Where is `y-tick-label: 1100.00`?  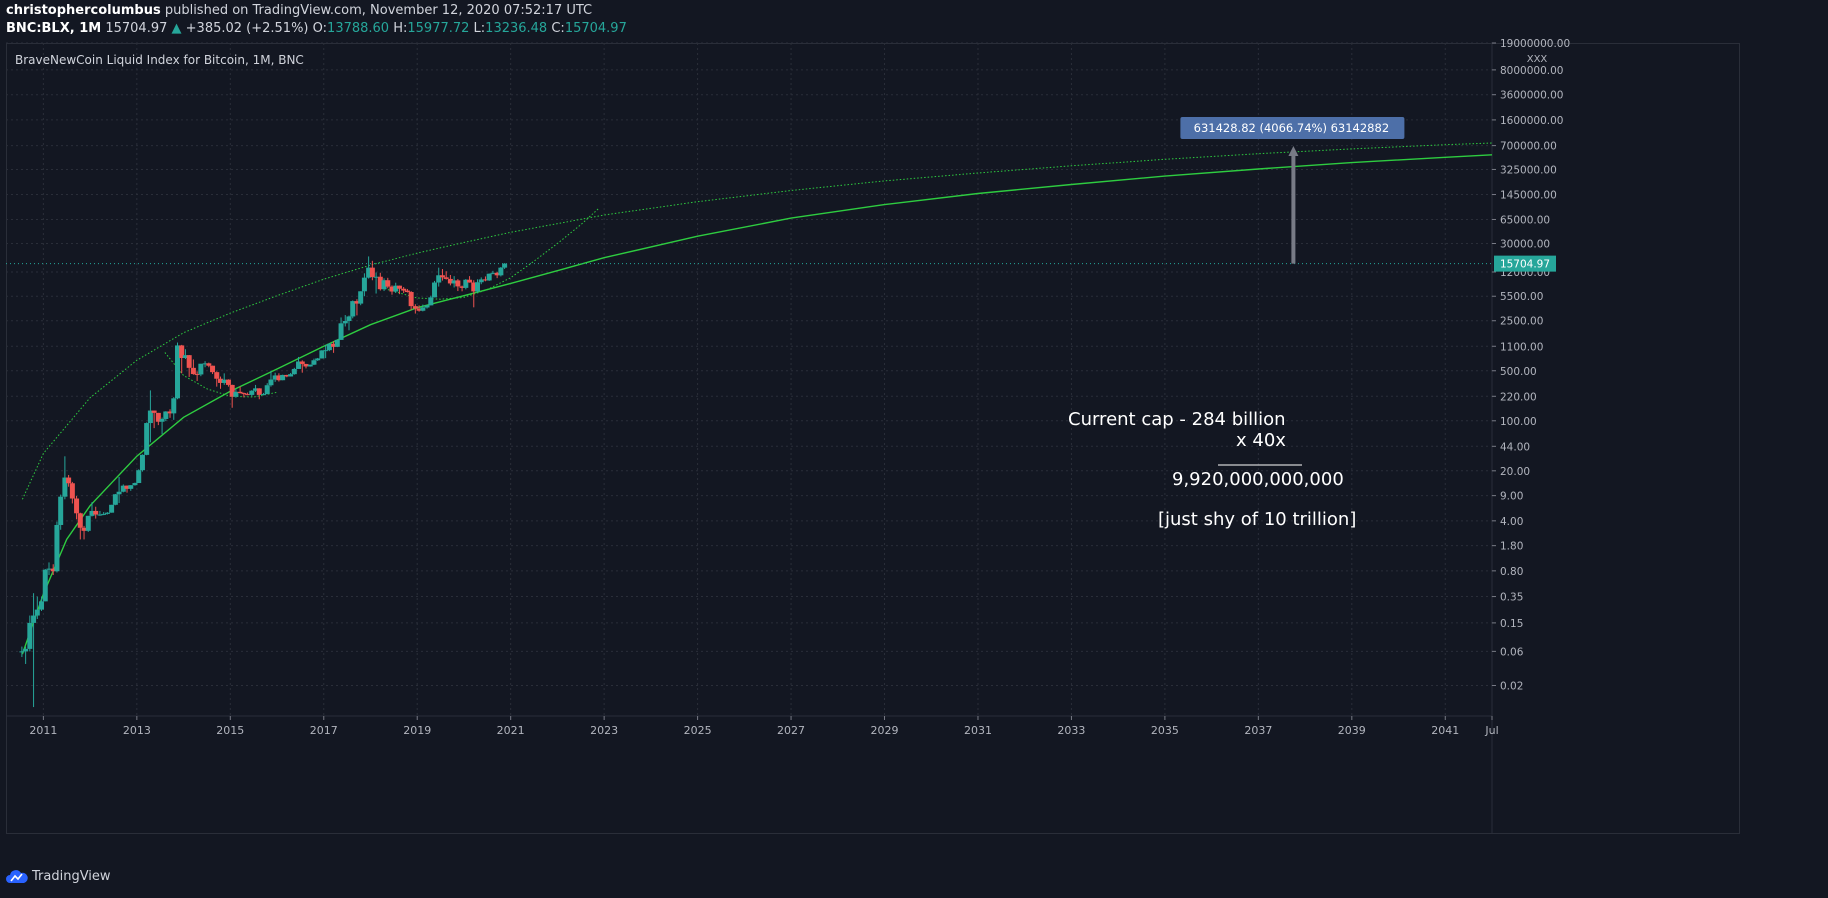 y-tick-label: 1100.00 is located at coordinates (1521, 347).